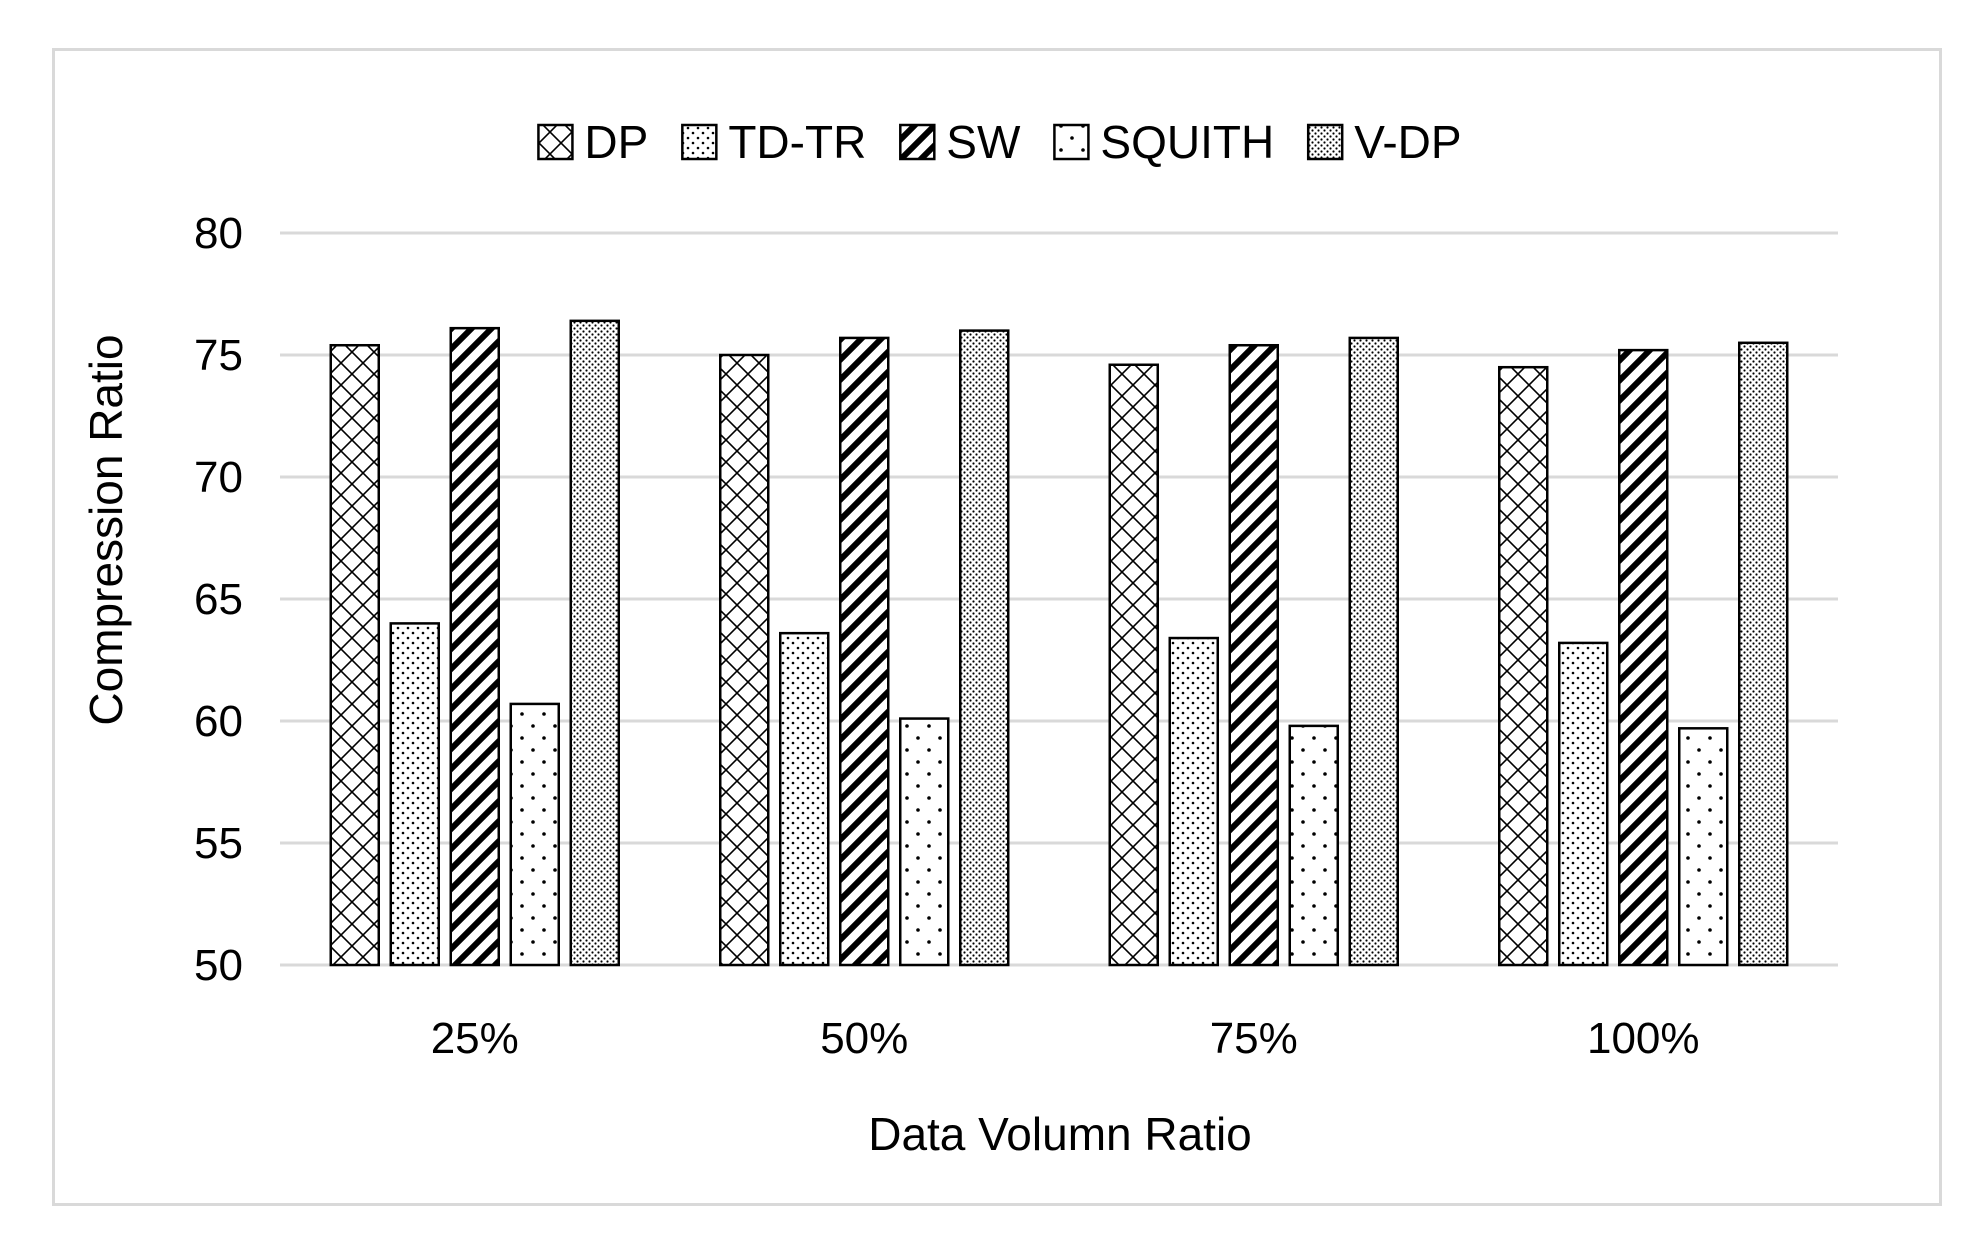 This screenshot has width=1978, height=1250. What do you see at coordinates (1254, 1038) in the screenshot?
I see `x-tick-label: 75%` at bounding box center [1254, 1038].